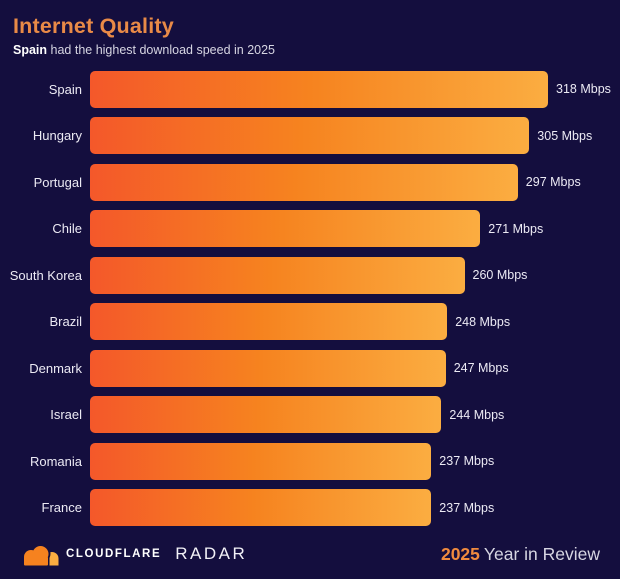 The image size is (620, 579). What do you see at coordinates (55, 461) in the screenshot?
I see `country-label: Romania` at bounding box center [55, 461].